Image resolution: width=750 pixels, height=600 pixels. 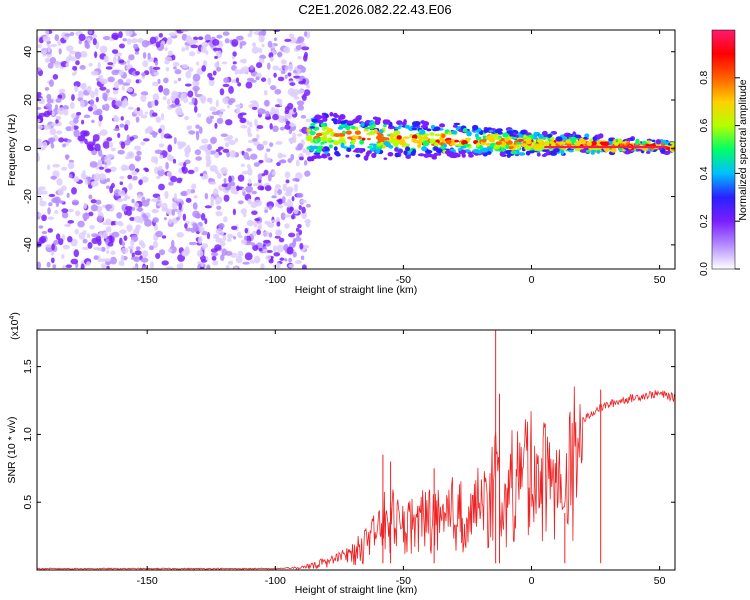 What do you see at coordinates (15, 329) in the screenshot?
I see `snr-y-multiplier-base: (x10` at bounding box center [15, 329].